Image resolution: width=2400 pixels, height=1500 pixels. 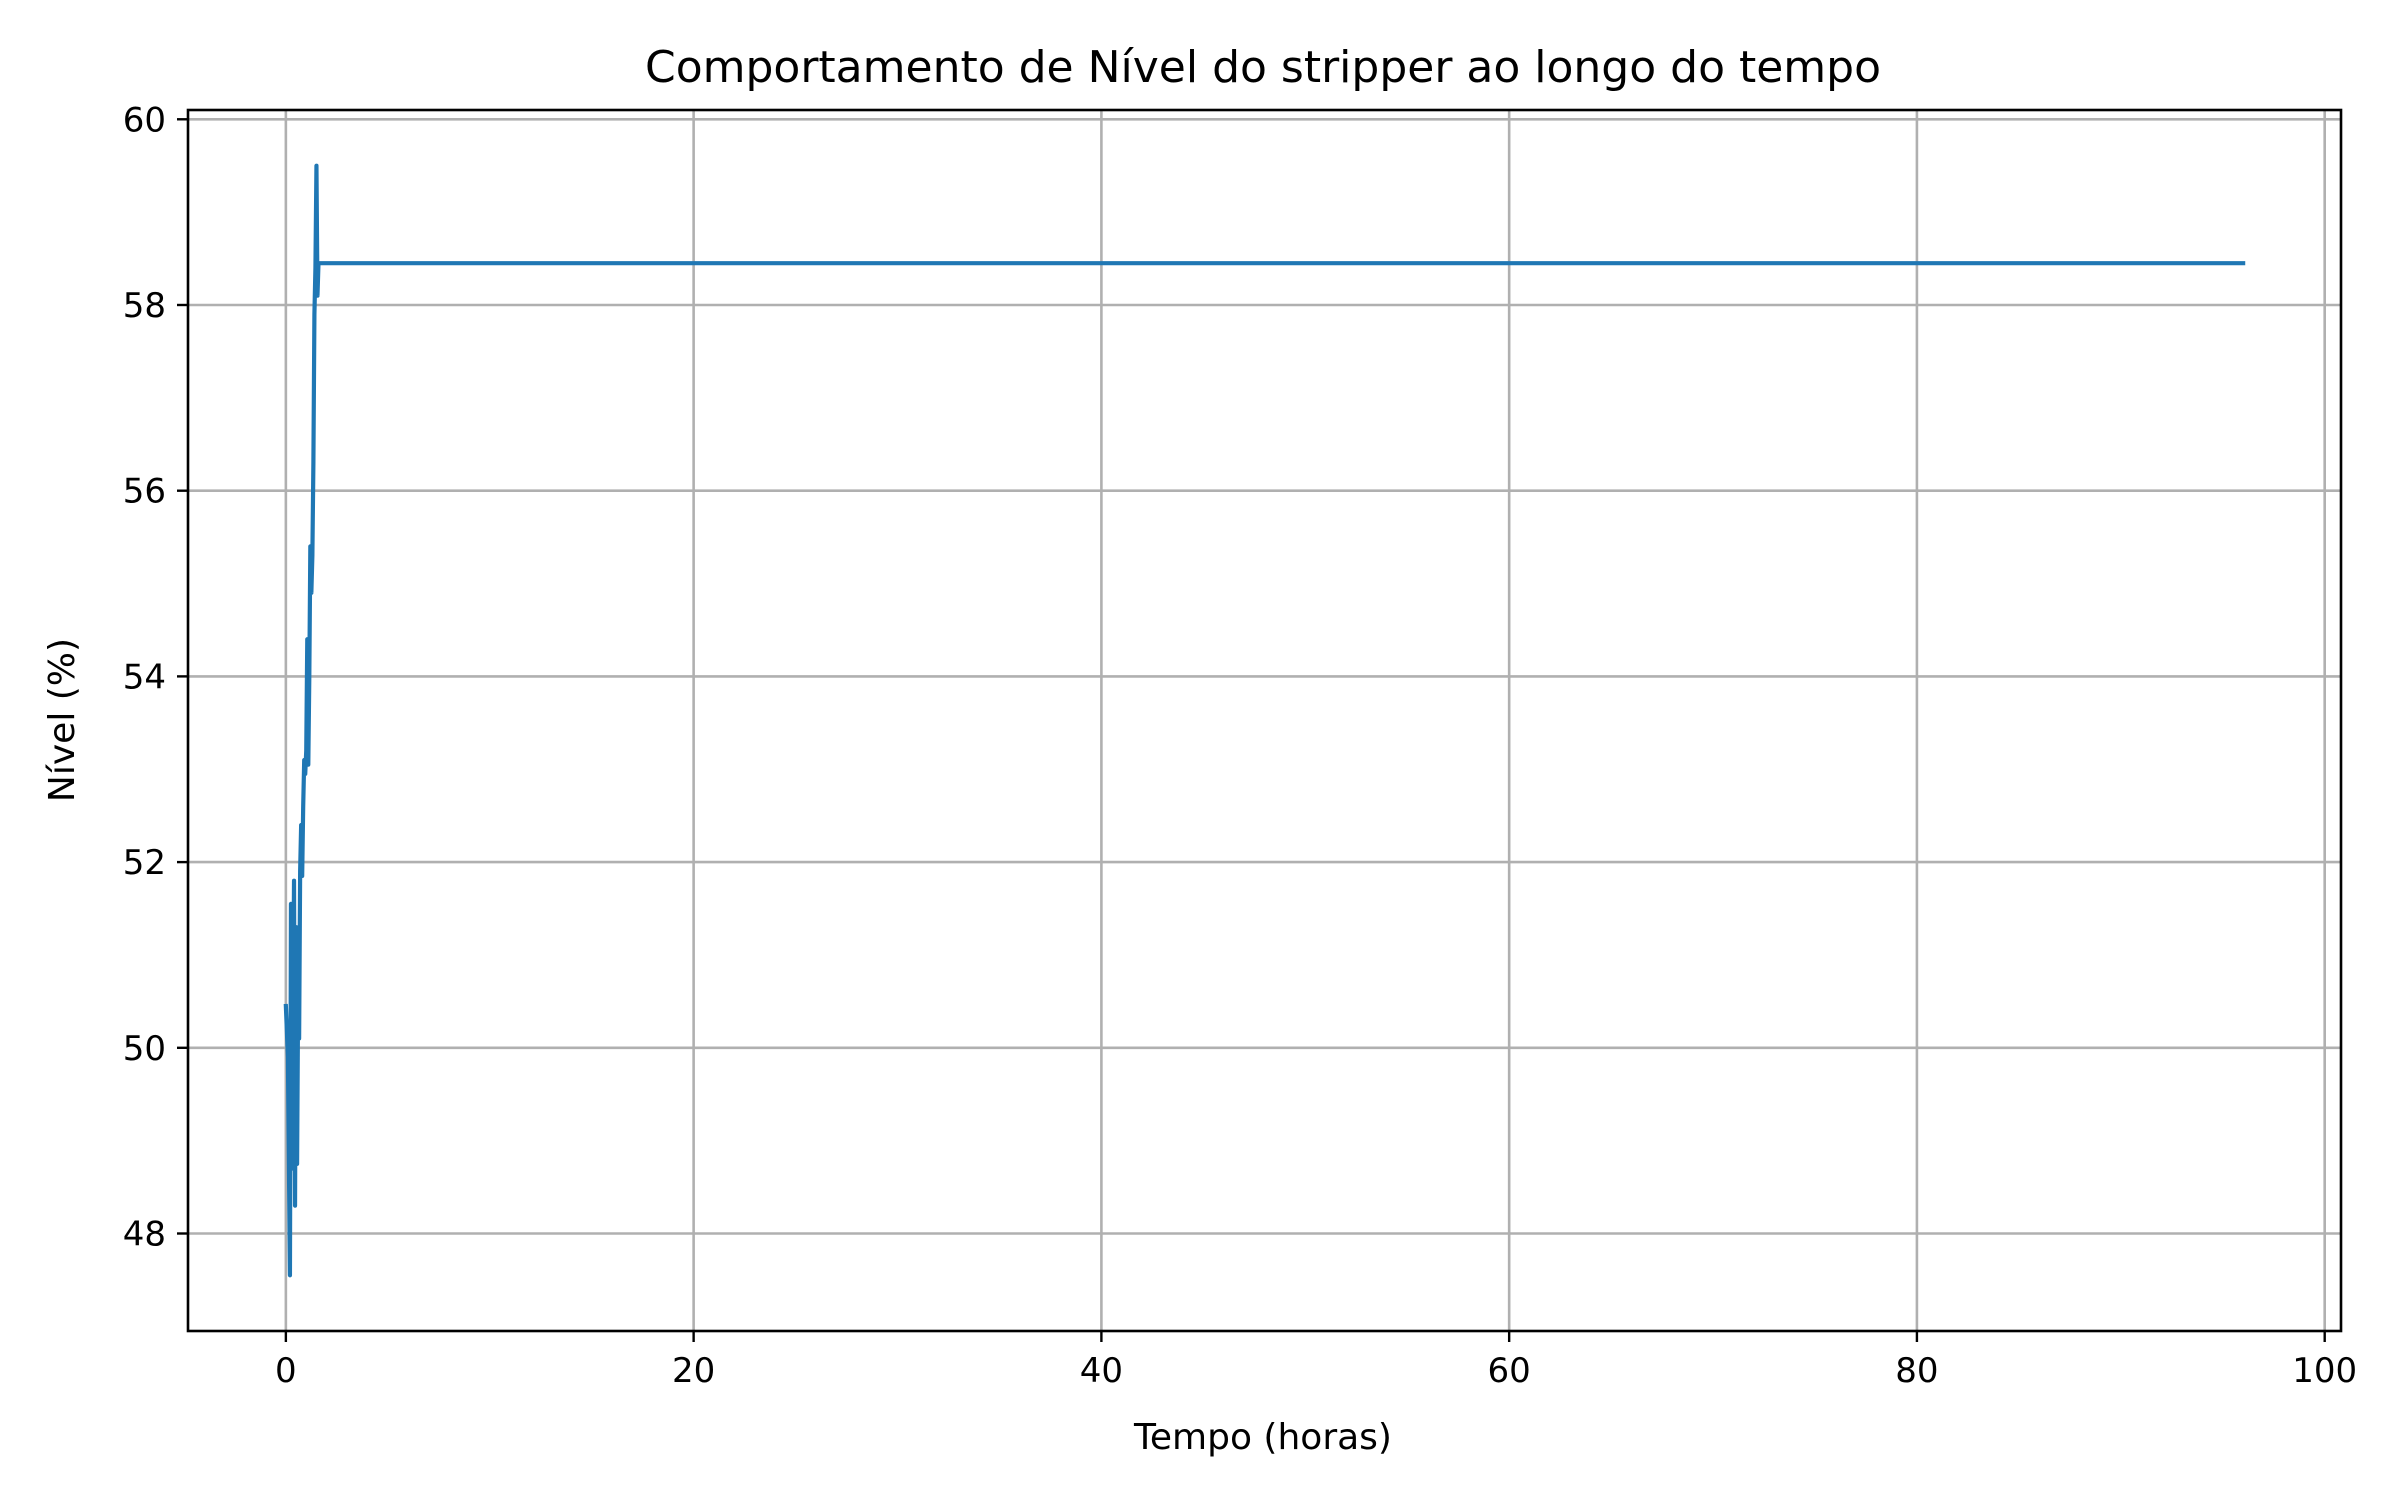 I want to click on y-tick-label: 54, so click(x=144, y=677).